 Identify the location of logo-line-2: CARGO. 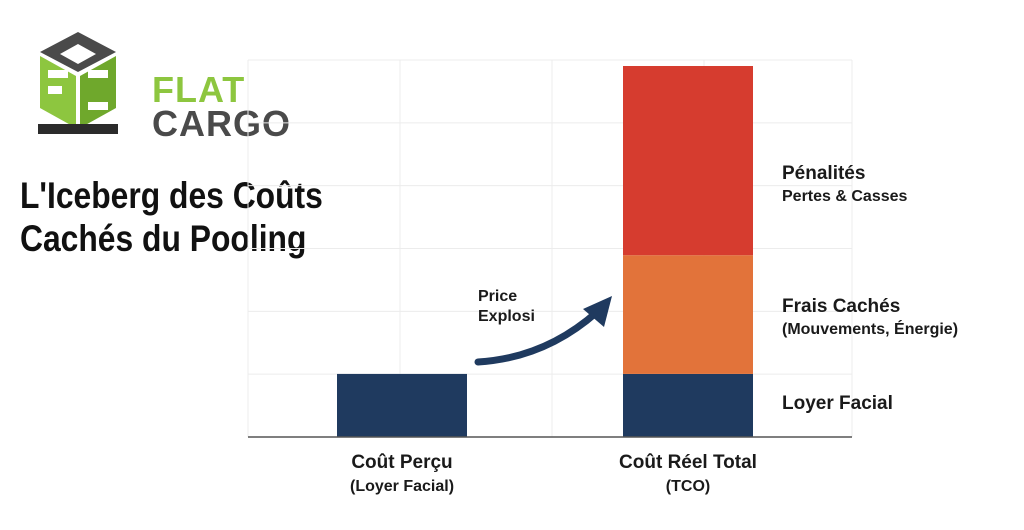
(221, 123).